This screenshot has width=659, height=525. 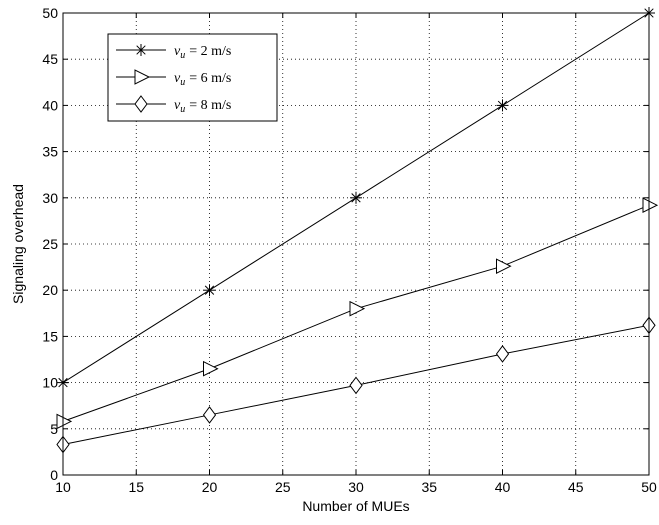 What do you see at coordinates (210, 487) in the screenshot?
I see `x-tick-label: 20` at bounding box center [210, 487].